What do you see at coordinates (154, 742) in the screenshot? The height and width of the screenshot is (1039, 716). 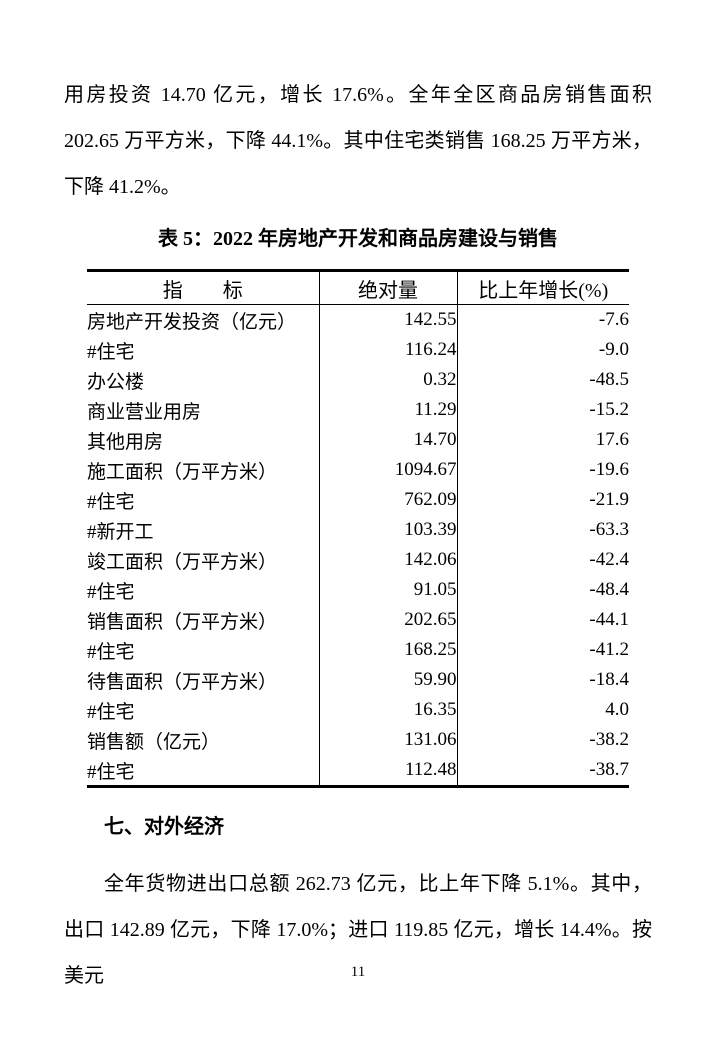 I see `indicator-cell: 销售额（亿元）` at bounding box center [154, 742].